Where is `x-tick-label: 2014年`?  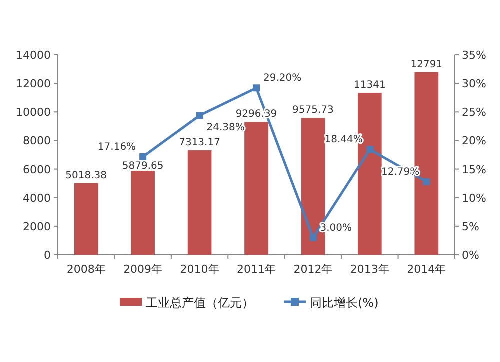 x-tick-label: 2014年 is located at coordinates (426, 269).